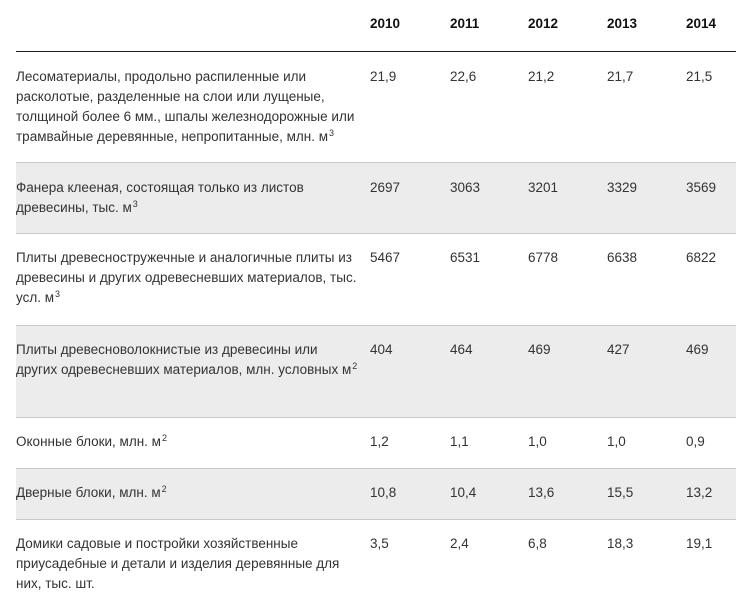  What do you see at coordinates (537, 543) in the screenshot?
I see `value-cell: 6,8` at bounding box center [537, 543].